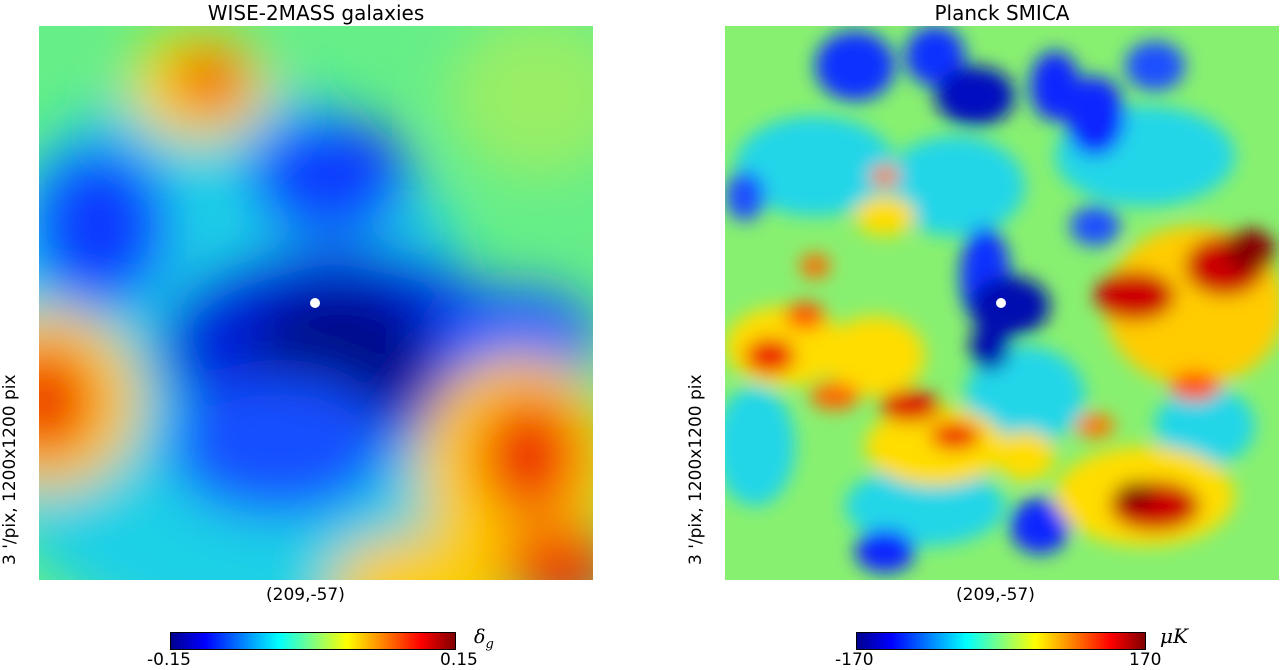 The image size is (1280, 670). Describe the element at coordinates (459, 660) in the screenshot. I see `colorbar-max-label: 0.15` at that location.